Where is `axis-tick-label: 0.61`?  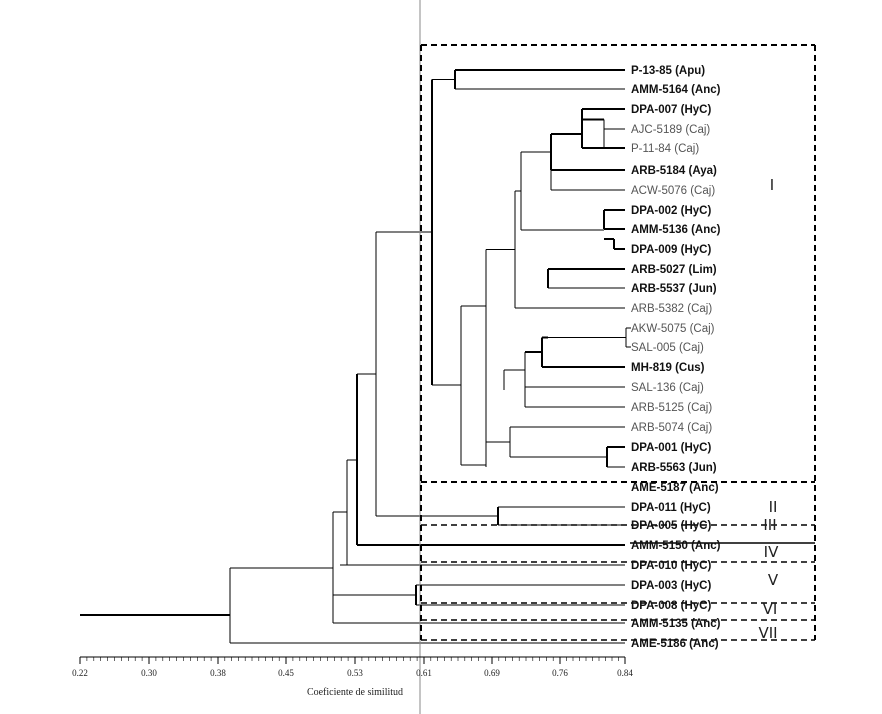
axis-tick-label: 0.61 is located at coordinates (424, 673).